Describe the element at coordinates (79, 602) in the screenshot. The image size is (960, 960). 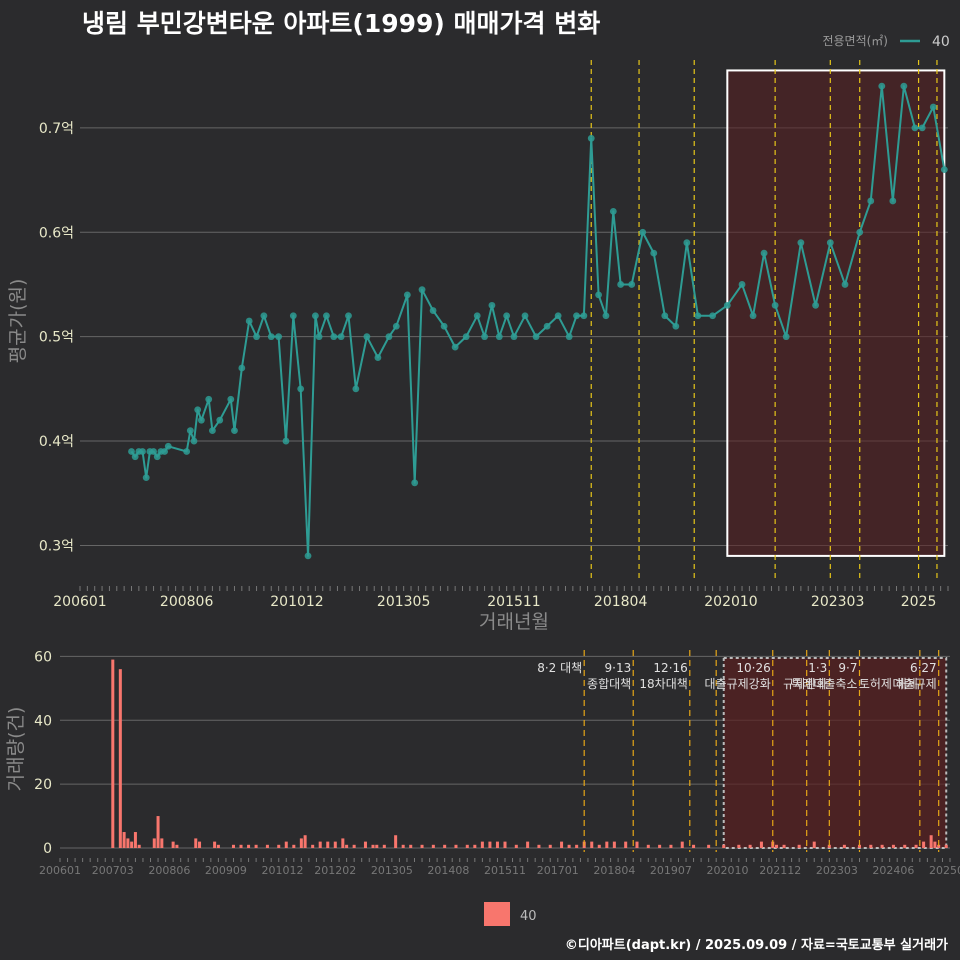
I see `x-tick-label: 200601` at that location.